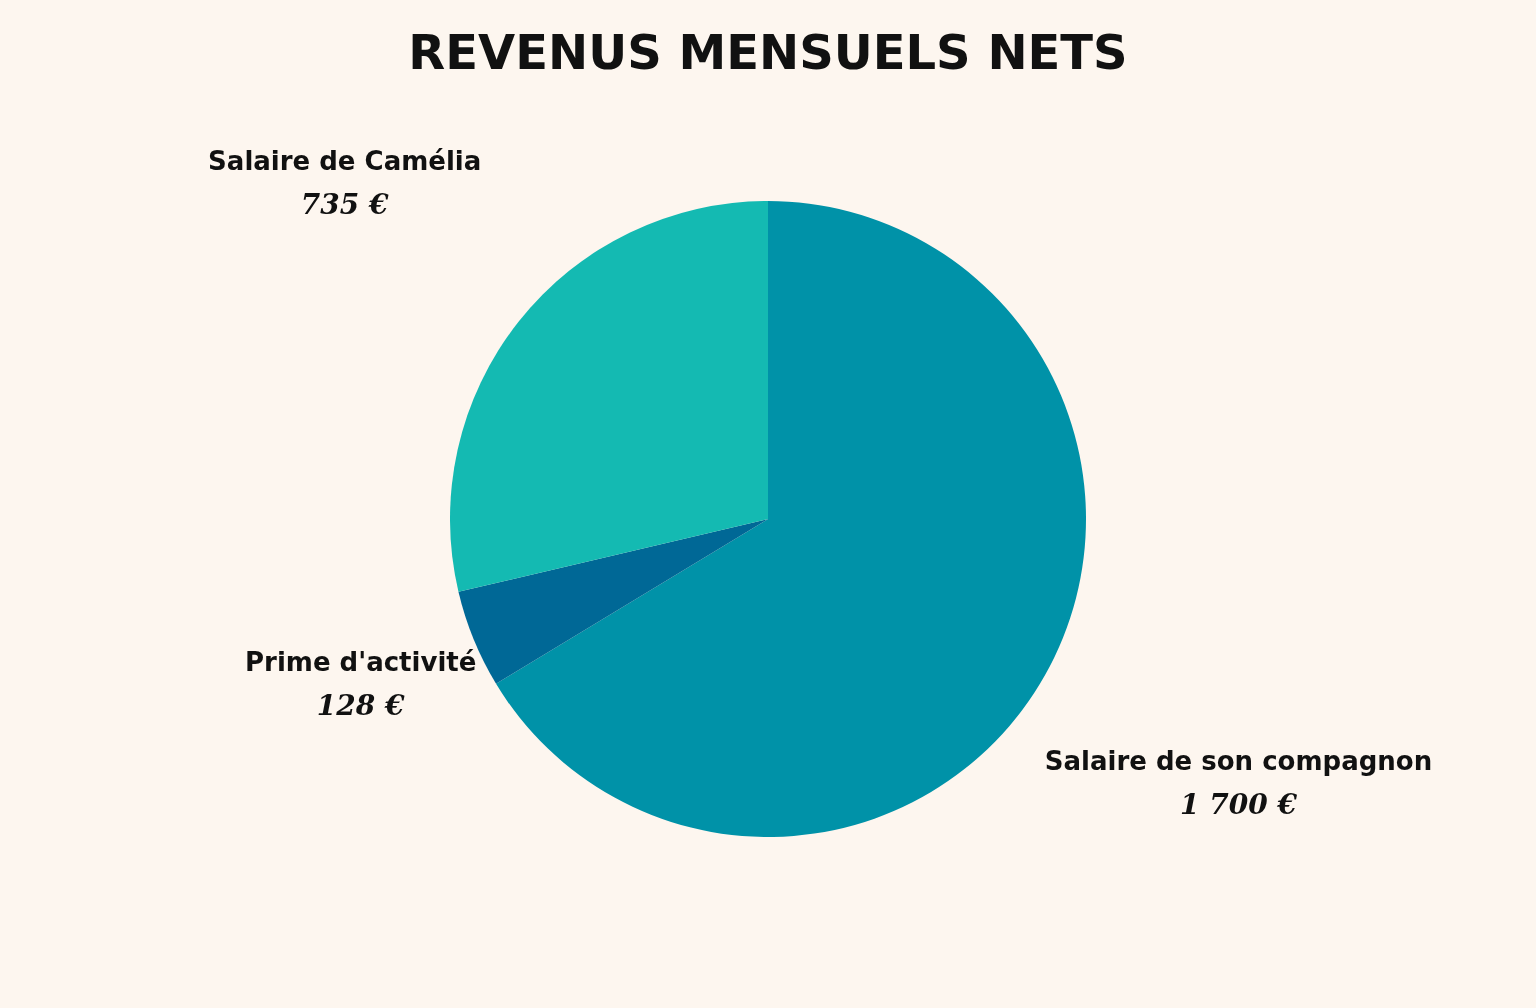  Describe the element at coordinates (609, 396) in the screenshot. I see `pie-slice` at that location.